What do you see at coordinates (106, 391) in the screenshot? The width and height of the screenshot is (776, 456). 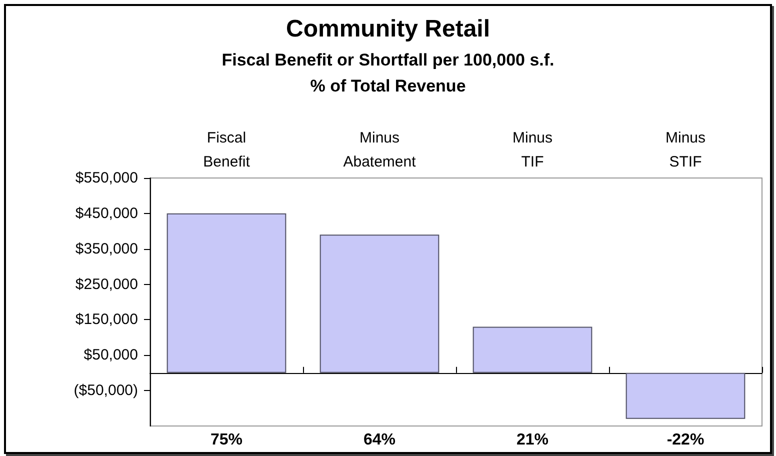 I see `y-tick-label: ($50,000)` at bounding box center [106, 391].